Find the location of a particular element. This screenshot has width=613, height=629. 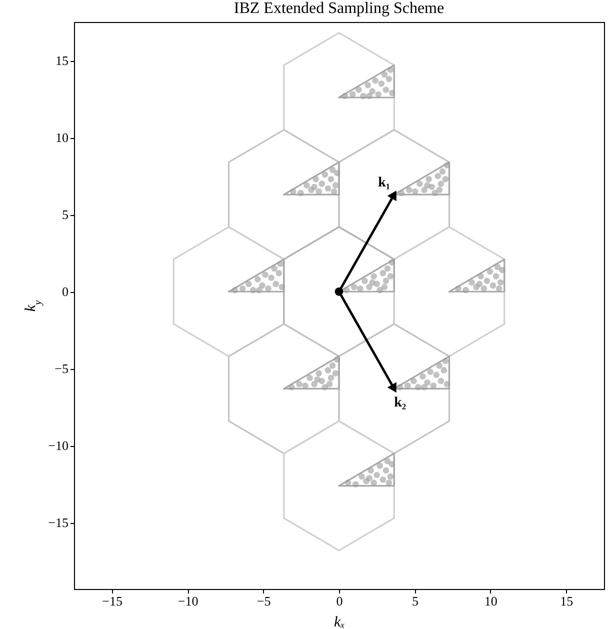

y-tick-label: −15 is located at coordinates (58, 522).